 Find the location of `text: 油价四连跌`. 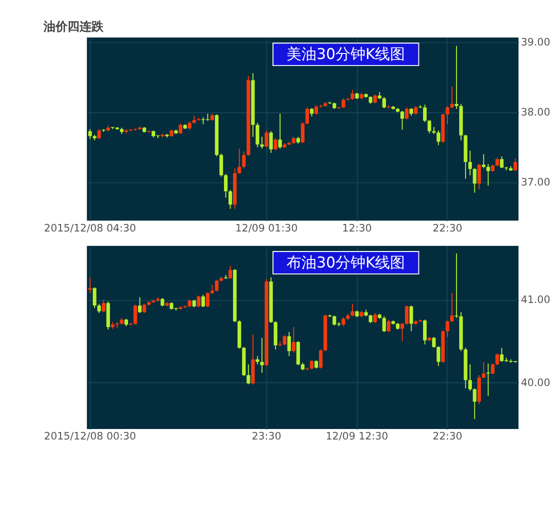

text: 油价四连跌 is located at coordinates (73, 26).